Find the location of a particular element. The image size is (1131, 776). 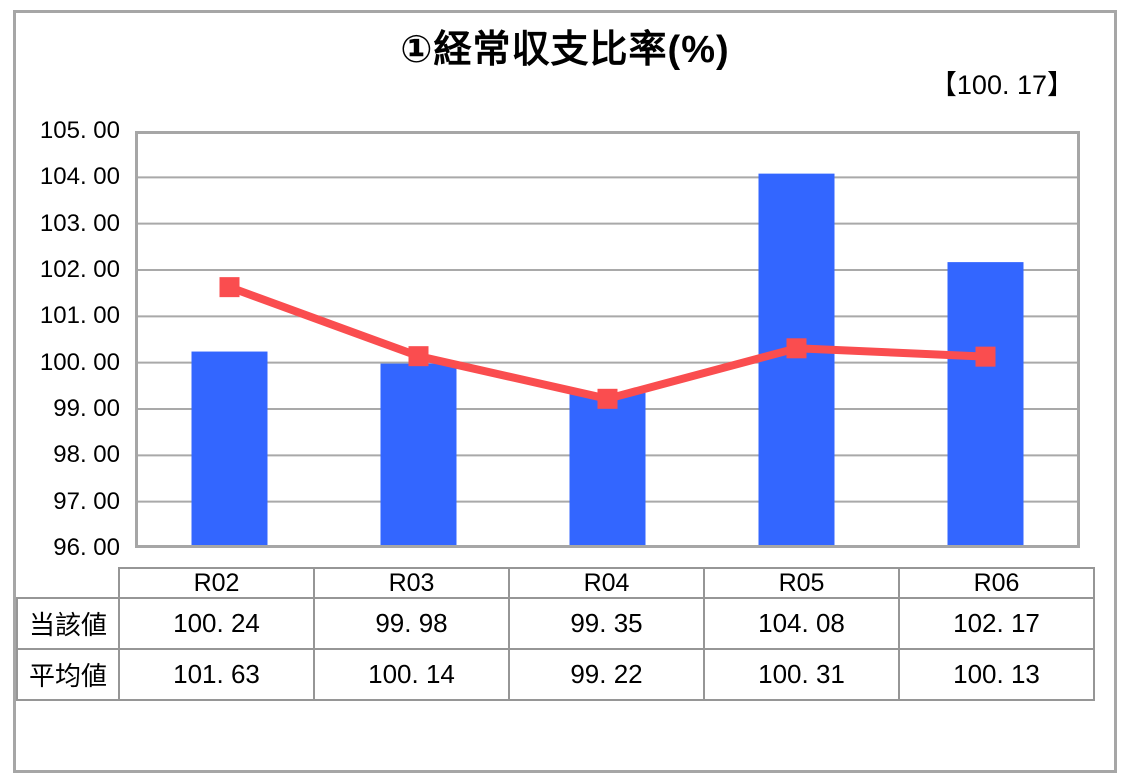

table-value-cell: 100. 13 is located at coordinates (996, 674).